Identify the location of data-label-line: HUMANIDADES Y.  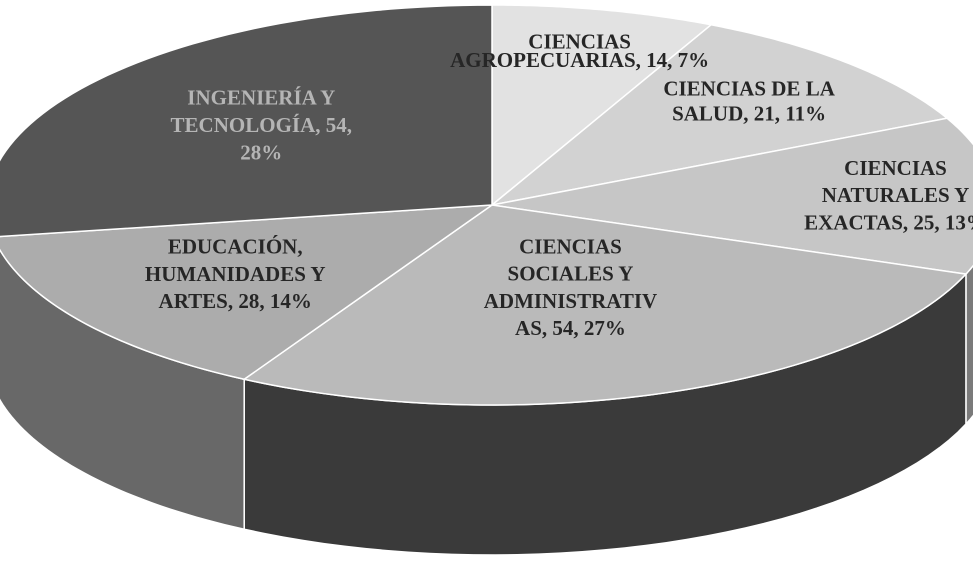
(235, 274).